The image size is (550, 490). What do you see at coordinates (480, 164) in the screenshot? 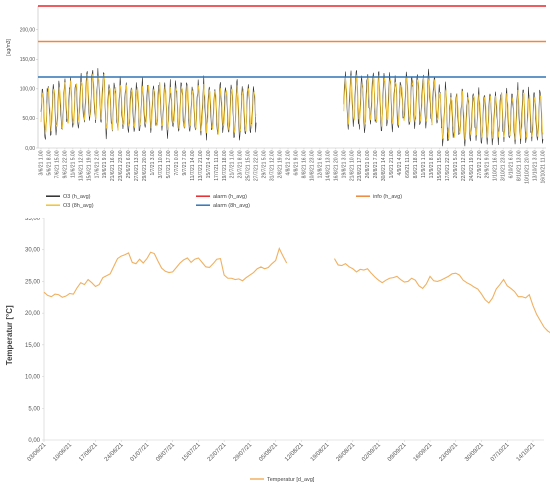
I see `x-tick-label: 27/9/21 2.00` at bounding box center [480, 164].